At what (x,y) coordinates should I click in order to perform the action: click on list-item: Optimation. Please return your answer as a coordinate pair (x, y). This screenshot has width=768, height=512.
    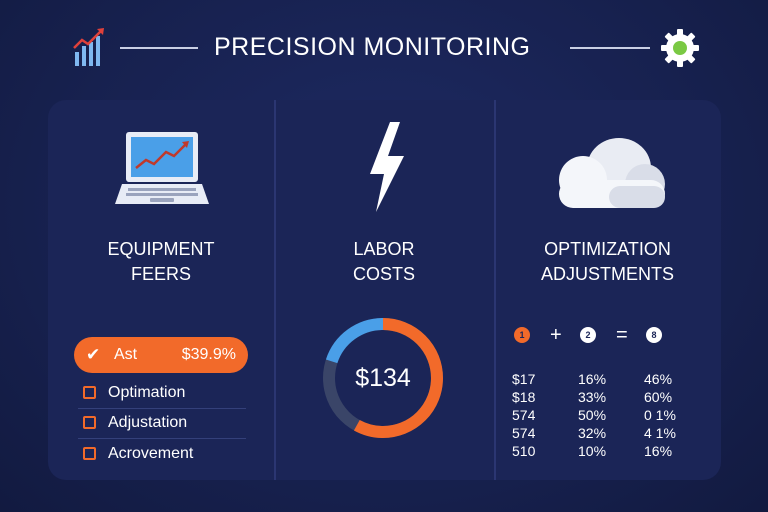
    Looking at the image, I should click on (162, 394).